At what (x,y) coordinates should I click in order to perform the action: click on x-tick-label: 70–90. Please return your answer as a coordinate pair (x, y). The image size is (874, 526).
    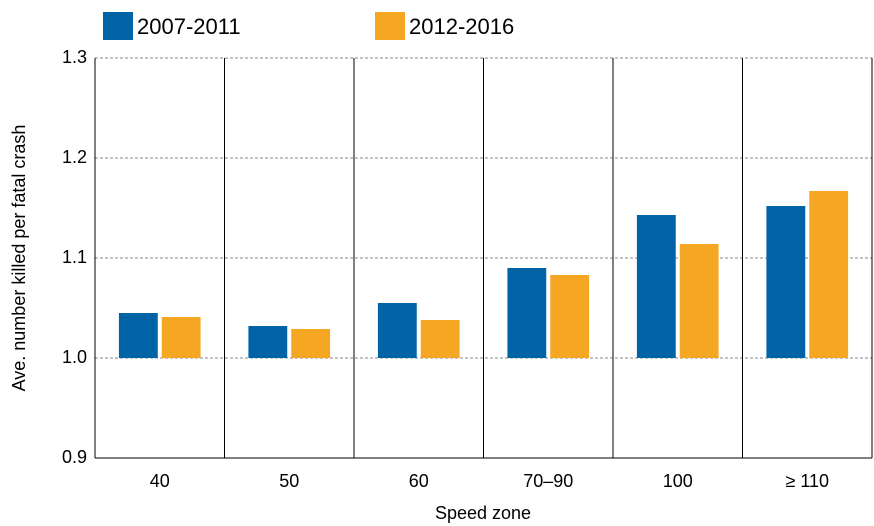
    Looking at the image, I should click on (548, 481).